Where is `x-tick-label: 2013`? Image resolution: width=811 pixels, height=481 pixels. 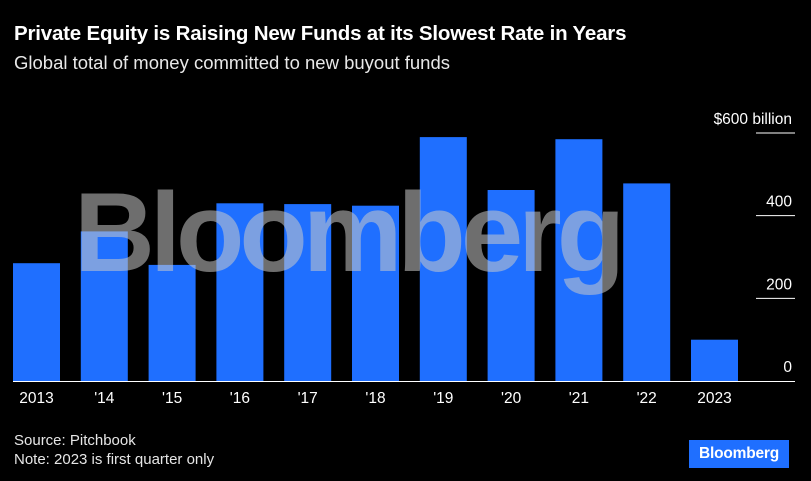
x-tick-label: 2013 is located at coordinates (36, 398).